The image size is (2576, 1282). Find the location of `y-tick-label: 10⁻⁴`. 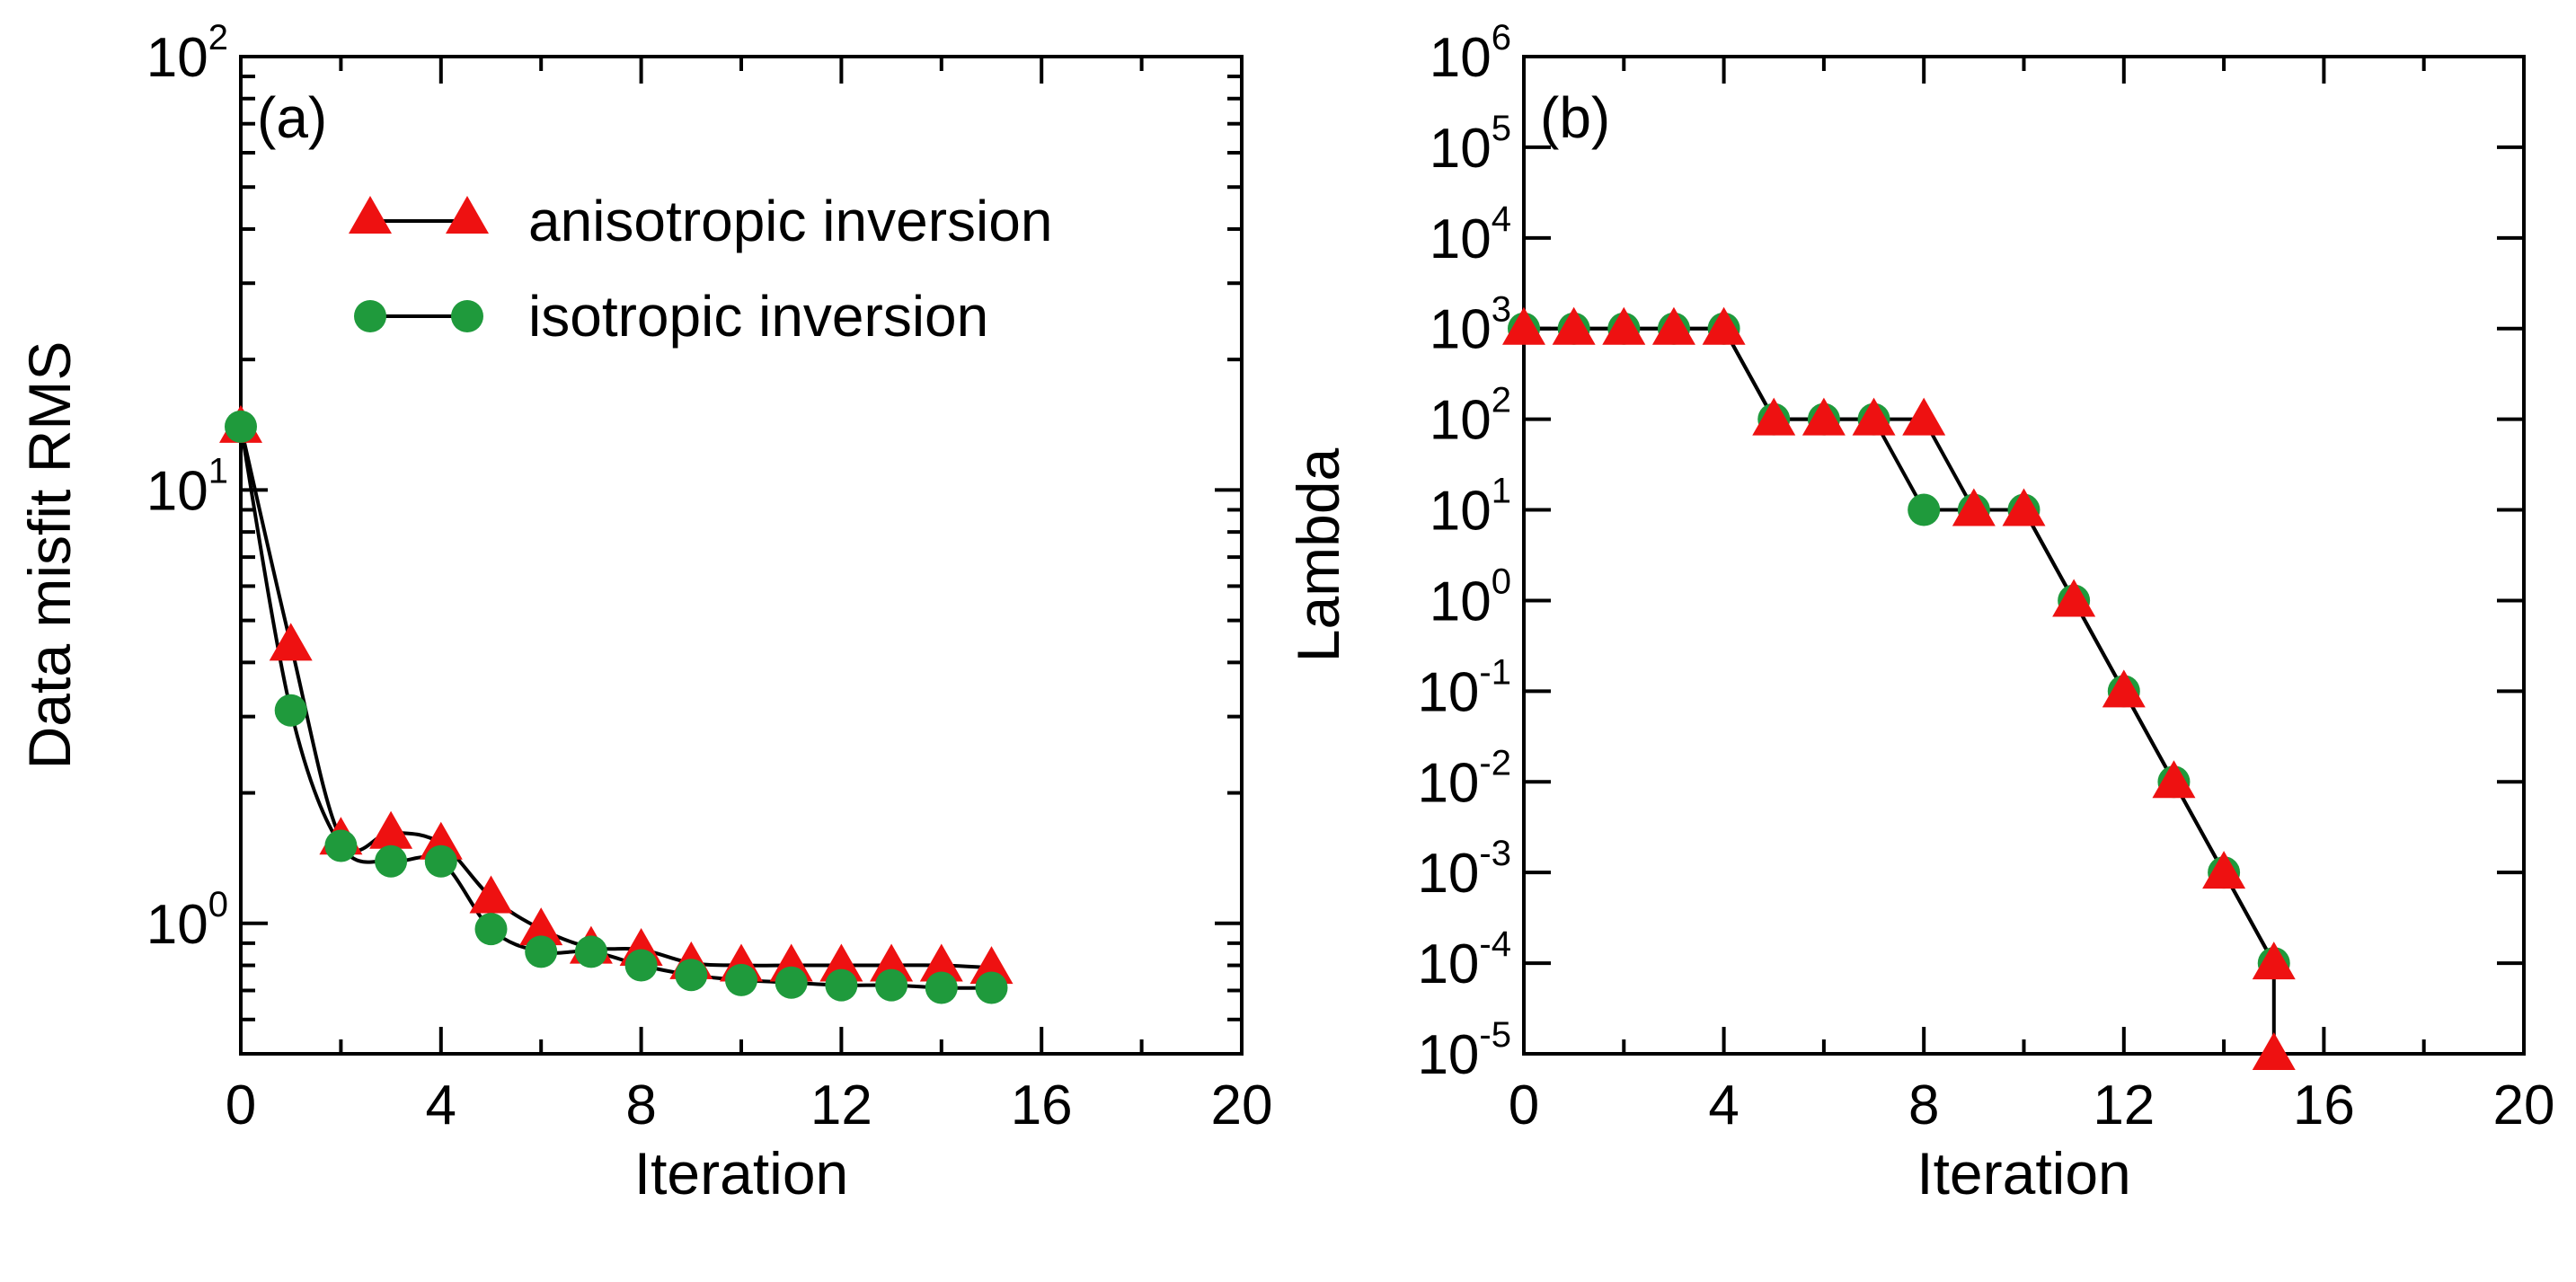

y-tick-label: 10⁻⁴ is located at coordinates (1464, 959).